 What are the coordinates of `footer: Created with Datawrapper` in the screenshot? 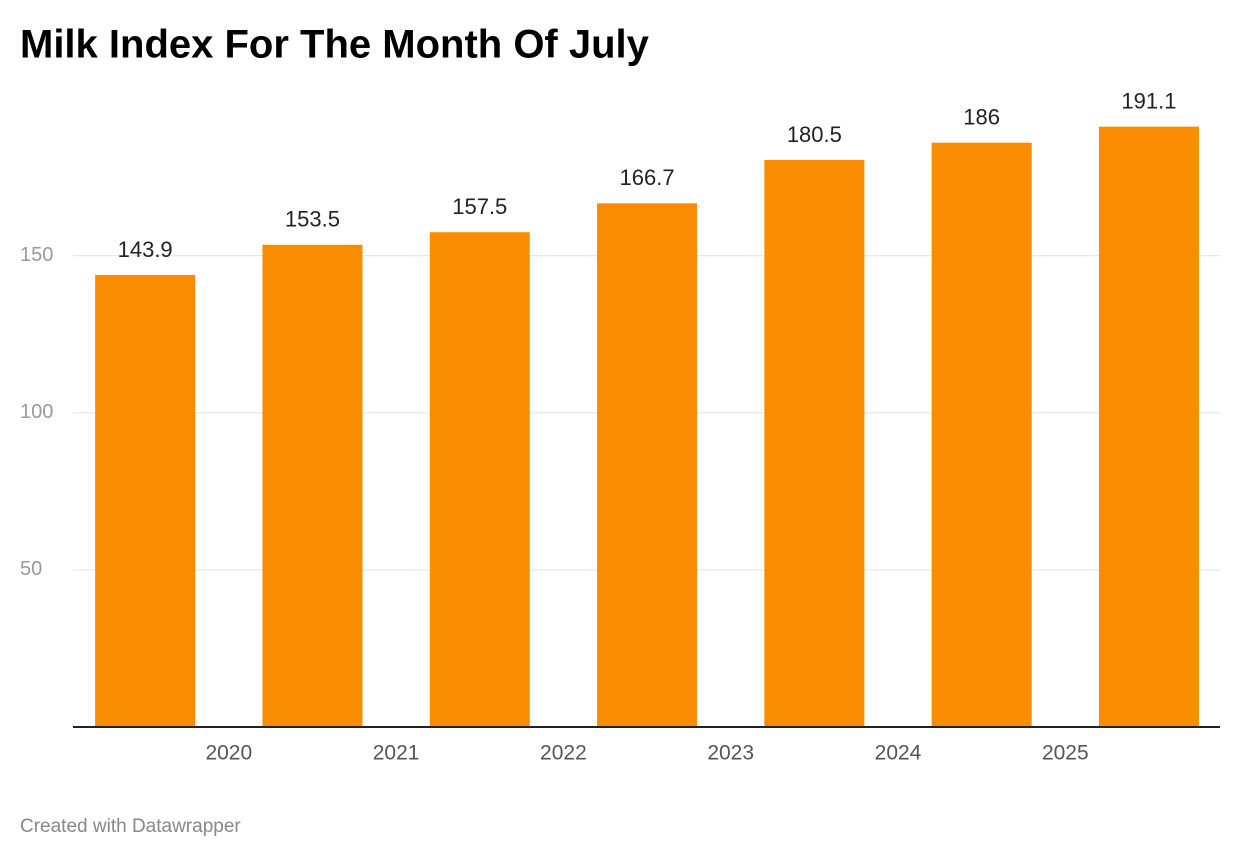 It's located at (130, 826).